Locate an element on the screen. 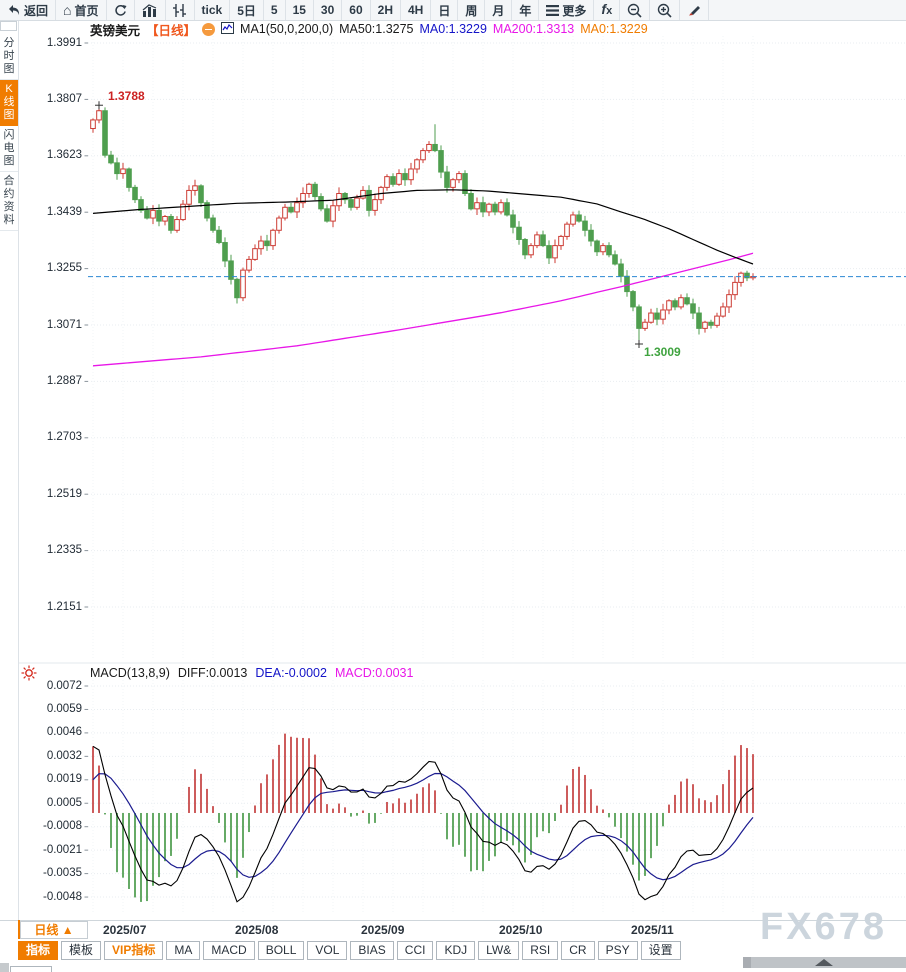  toolbar-item-home: ⌂ 首页 is located at coordinates (81, 10).